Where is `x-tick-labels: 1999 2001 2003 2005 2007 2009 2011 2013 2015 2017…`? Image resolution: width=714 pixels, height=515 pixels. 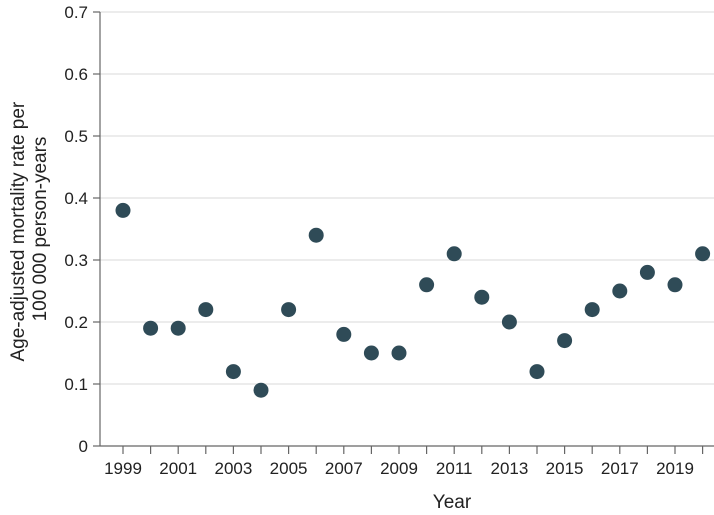
x-tick-labels: 1999 2001 2003 2005 2007 2009 2011 2013 2015 2017… is located at coordinates (399, 468).